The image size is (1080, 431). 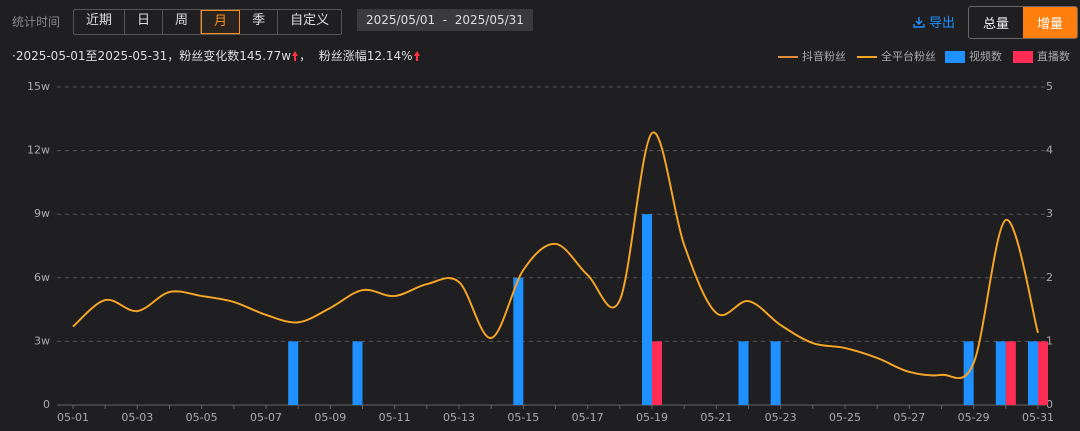 I want to click on export-button: 导出, so click(x=933, y=21).